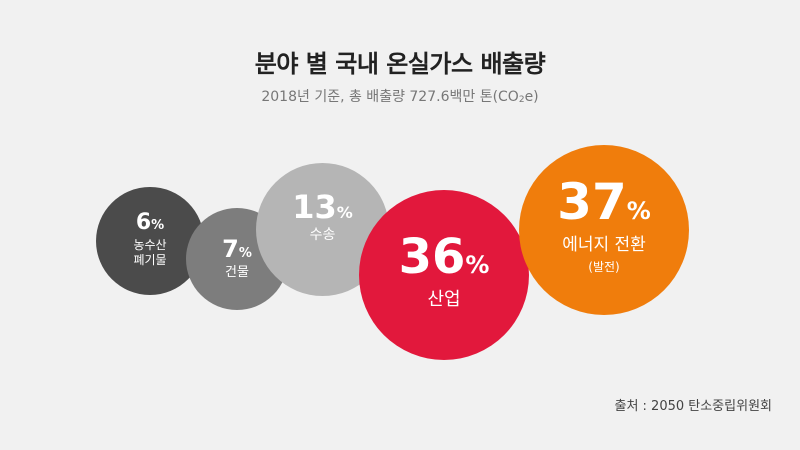 This screenshot has height=450, width=800. What do you see at coordinates (604, 245) in the screenshot?
I see `bubble-energy-conversion-label: 에너지 전환` at bounding box center [604, 245].